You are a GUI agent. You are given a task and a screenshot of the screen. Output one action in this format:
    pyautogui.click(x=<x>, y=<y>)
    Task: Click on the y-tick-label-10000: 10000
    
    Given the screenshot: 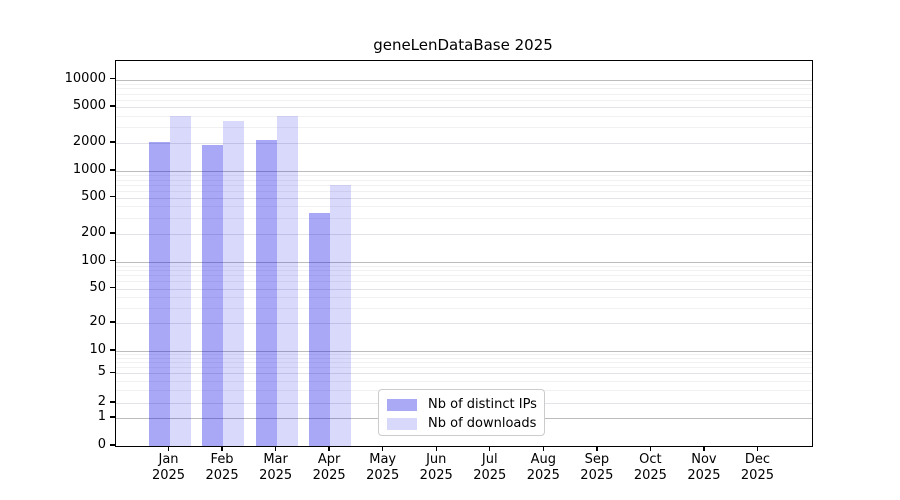 What is the action you would take?
    pyautogui.click(x=85, y=78)
    